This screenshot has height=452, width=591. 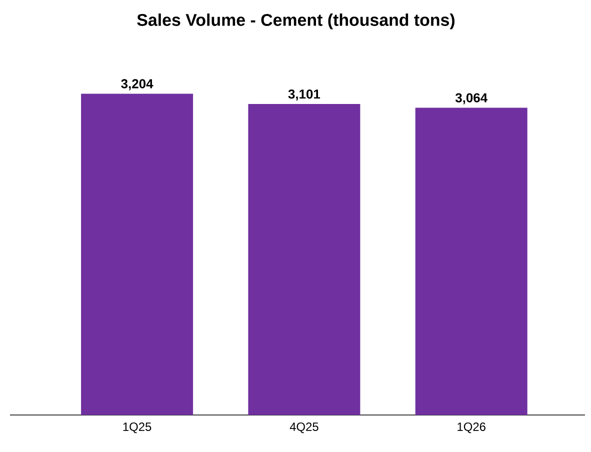 What do you see at coordinates (472, 428) in the screenshot?
I see `x-tick-label: 1Q26` at bounding box center [472, 428].